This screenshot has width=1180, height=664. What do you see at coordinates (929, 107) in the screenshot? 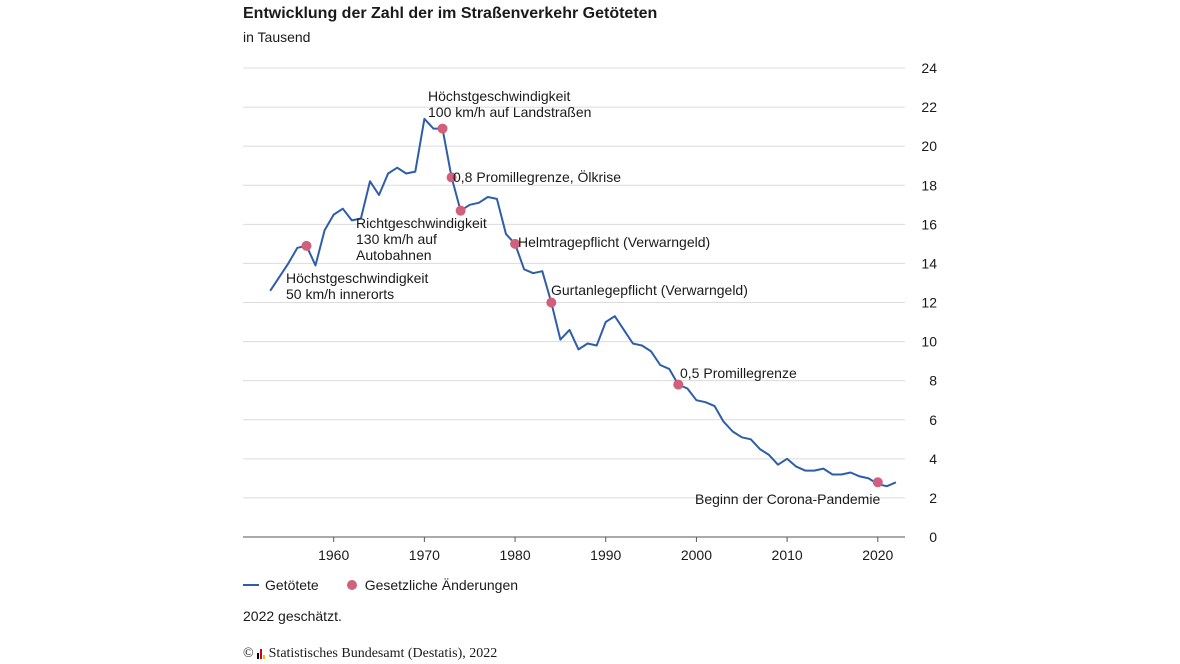
I see `y-tick-label: 22` at bounding box center [929, 107].